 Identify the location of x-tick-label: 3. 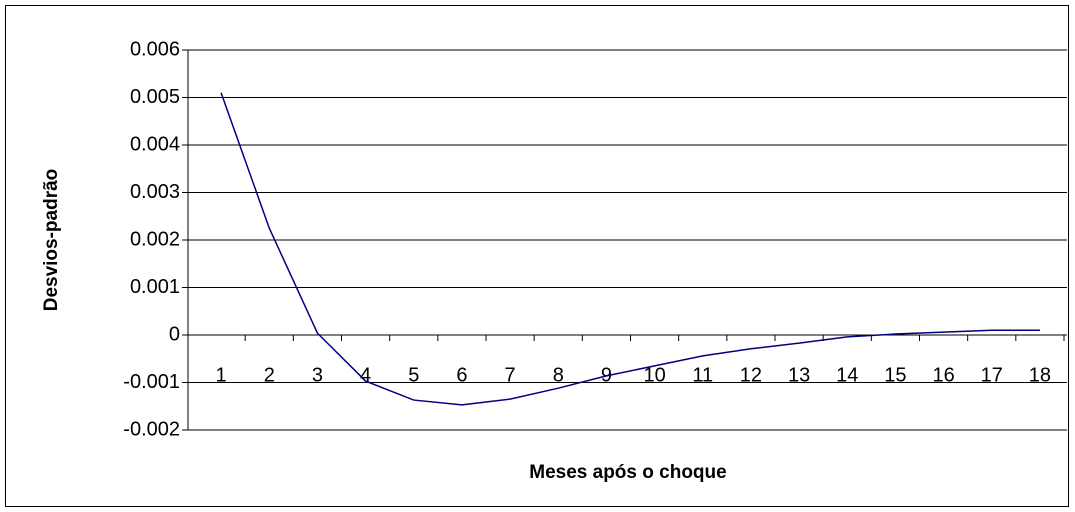
(317, 375).